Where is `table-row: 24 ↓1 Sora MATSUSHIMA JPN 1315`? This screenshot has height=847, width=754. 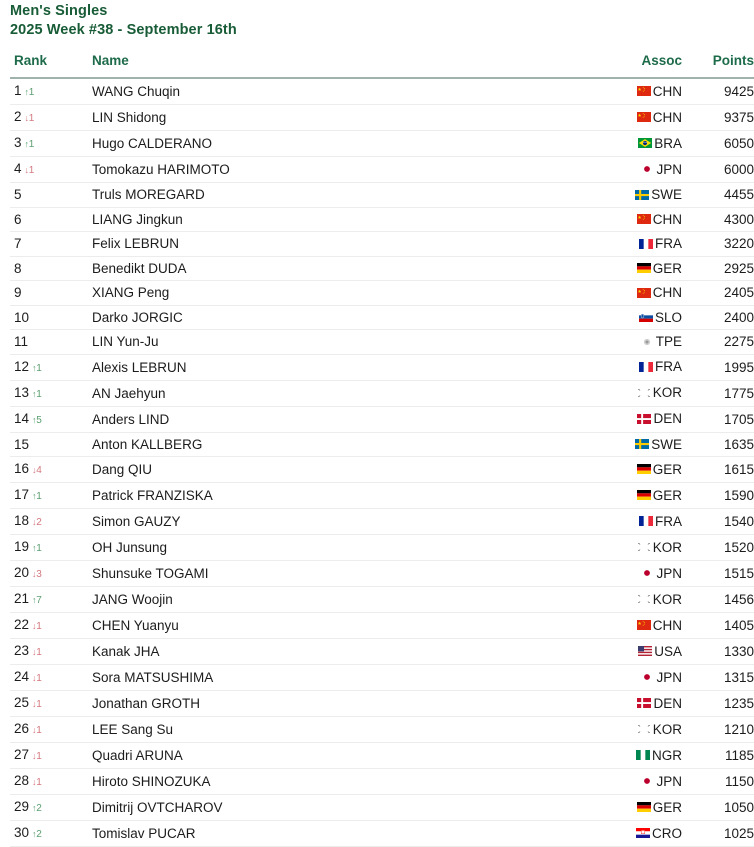
table-row: 24 ↓1 Sora MATSUSHIMA JPN 1315 is located at coordinates (382, 677).